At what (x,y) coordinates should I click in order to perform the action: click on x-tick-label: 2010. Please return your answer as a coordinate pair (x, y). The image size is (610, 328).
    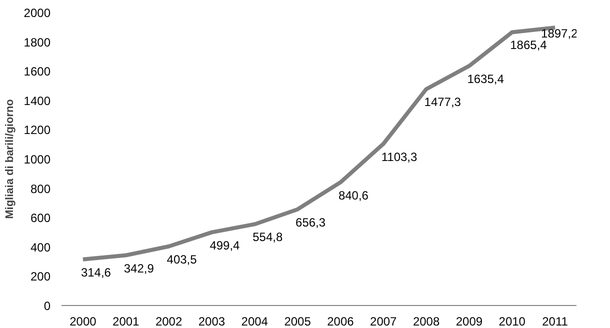
    Looking at the image, I should click on (512, 321).